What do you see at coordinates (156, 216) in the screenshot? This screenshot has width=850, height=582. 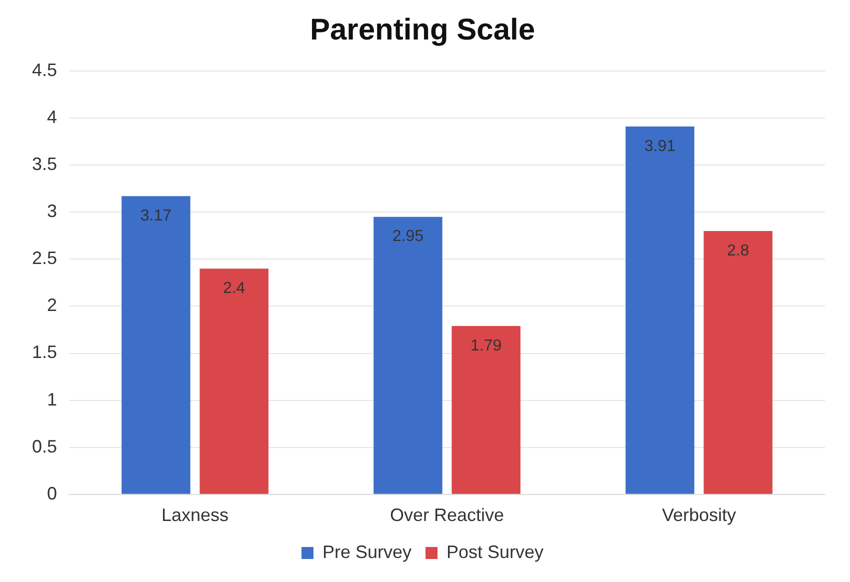 I see `data-label: 3.17` at bounding box center [156, 216].